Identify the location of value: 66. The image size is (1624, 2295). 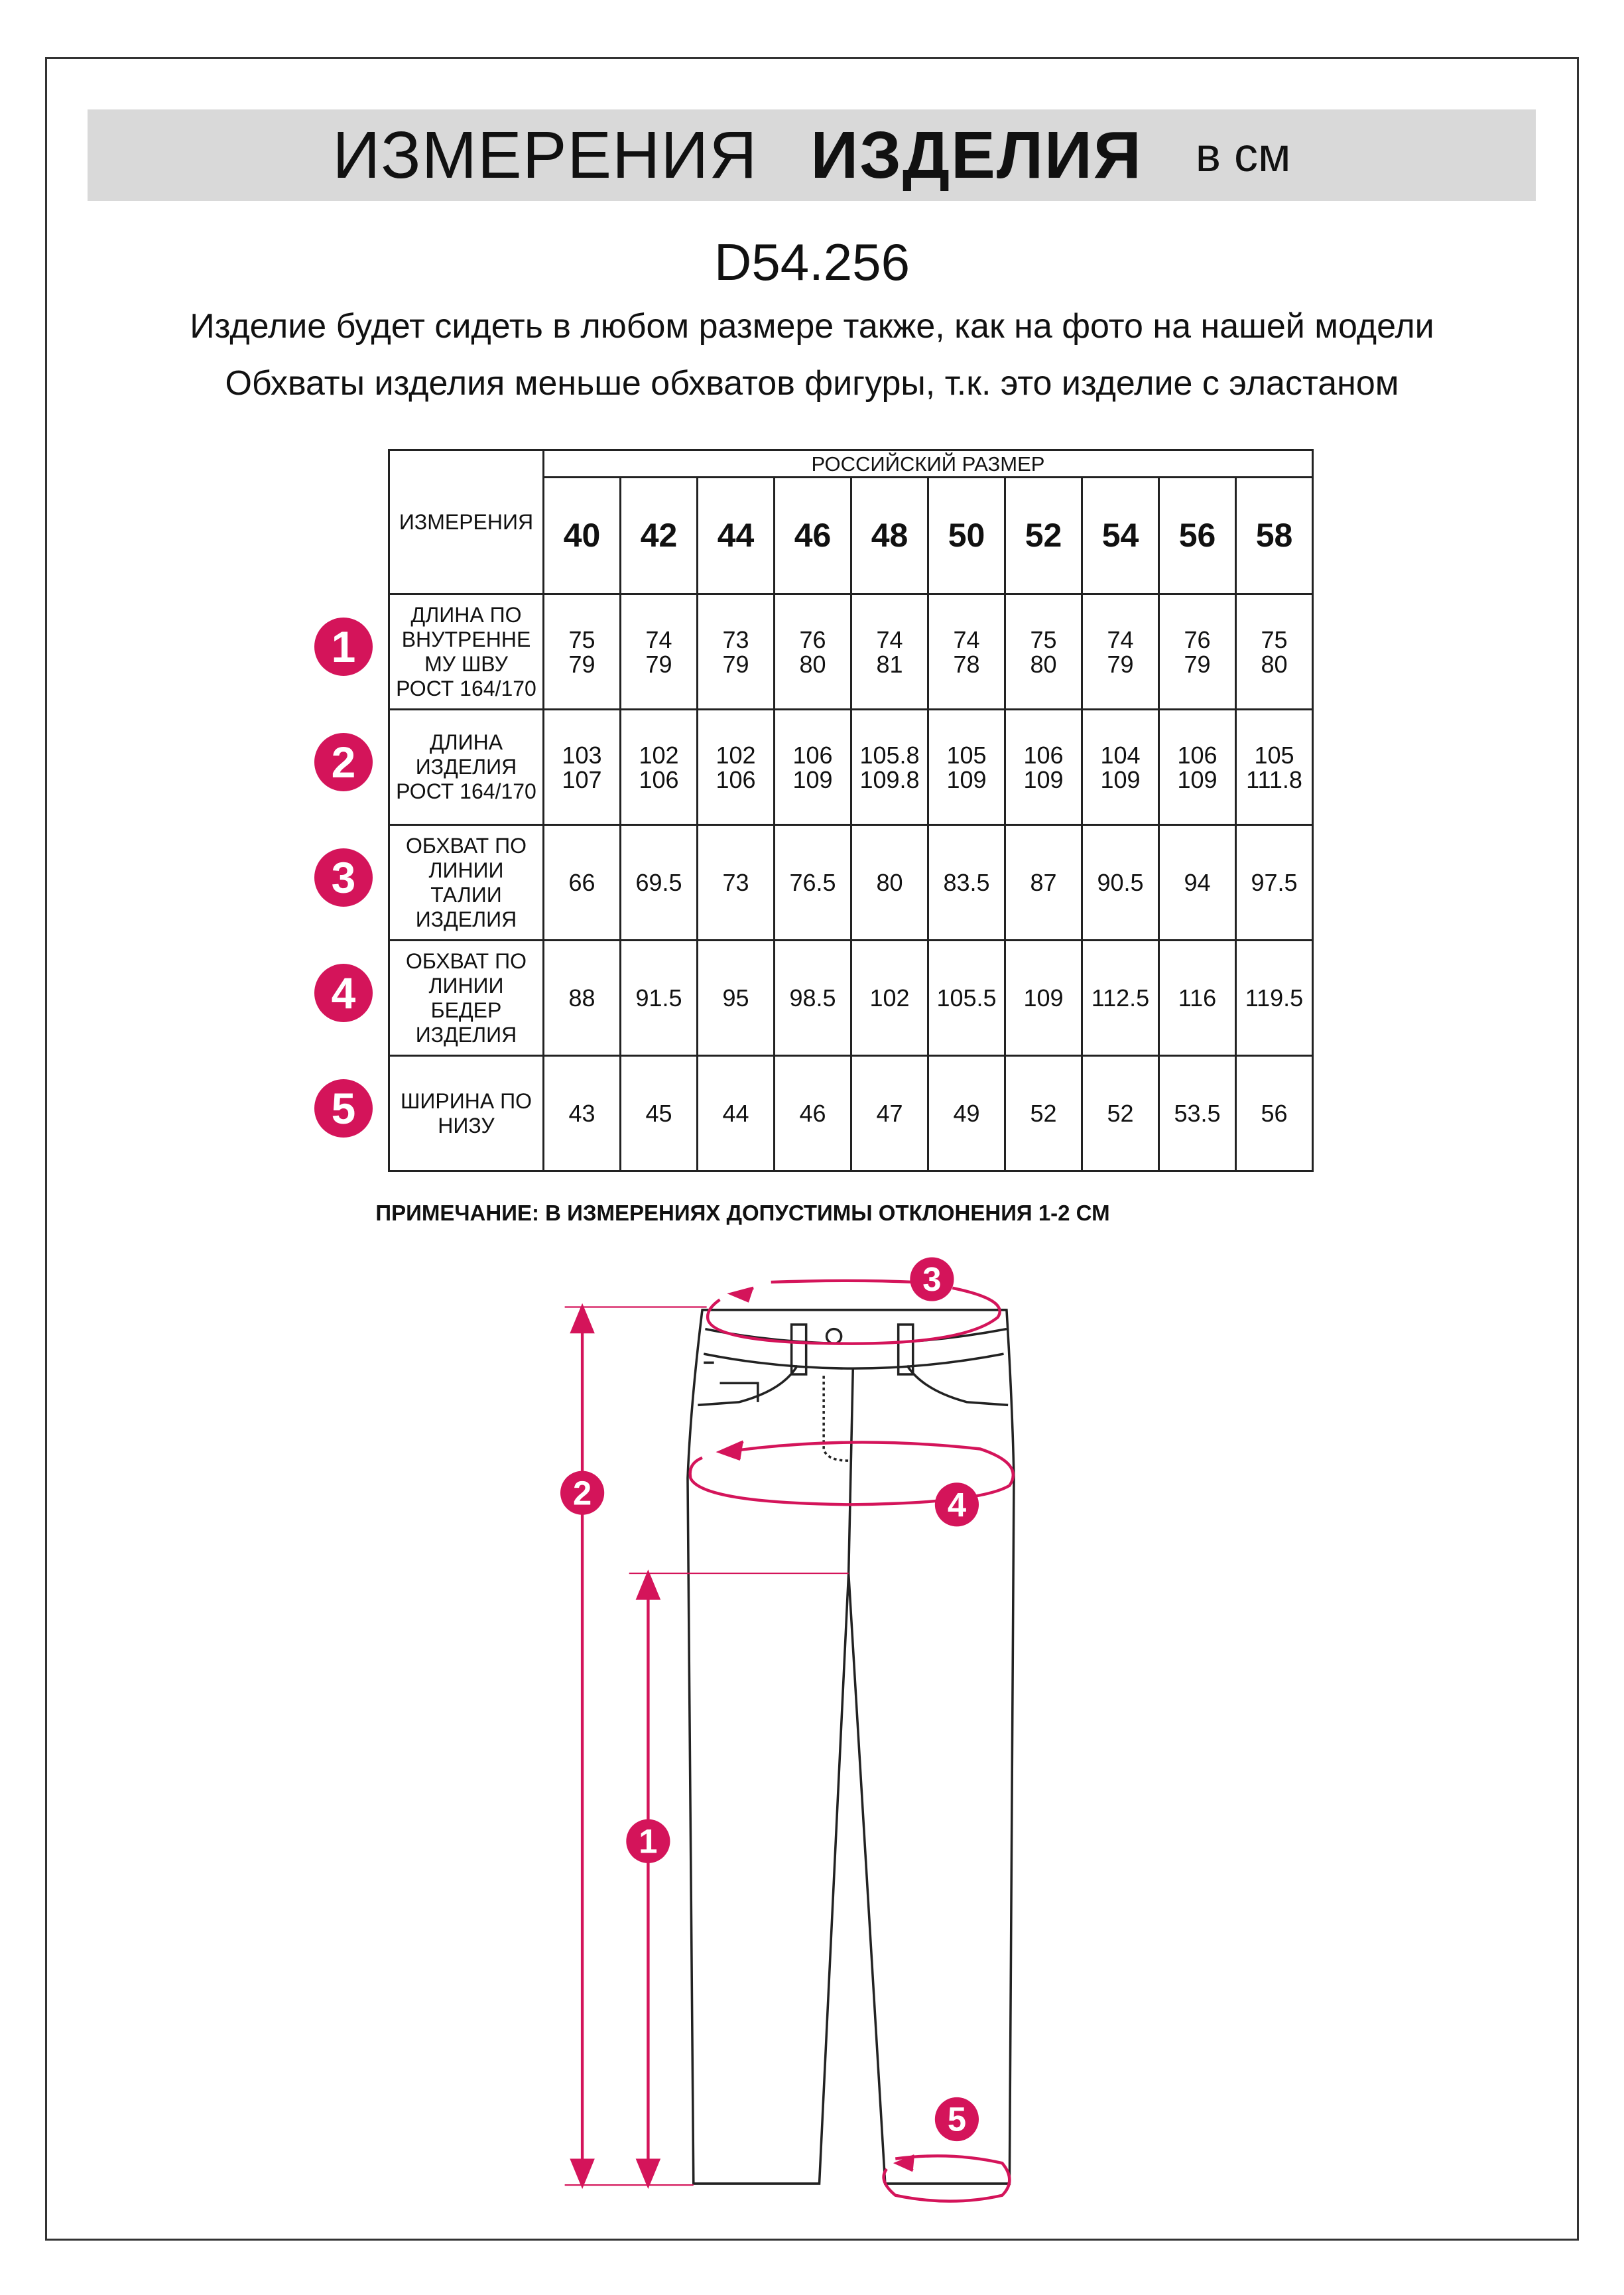
(581, 882).